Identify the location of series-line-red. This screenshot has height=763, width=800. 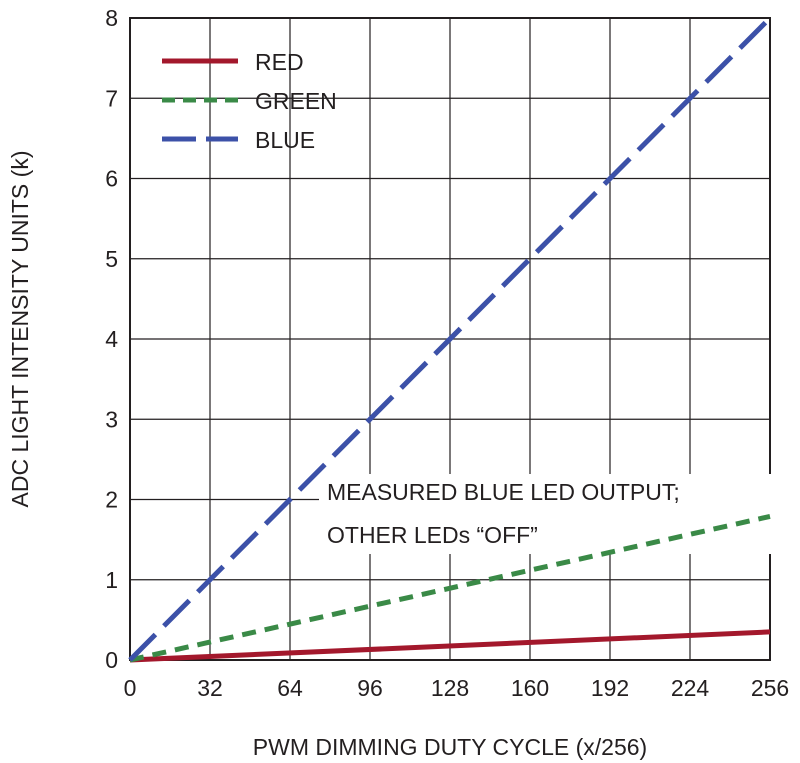
(450, 646).